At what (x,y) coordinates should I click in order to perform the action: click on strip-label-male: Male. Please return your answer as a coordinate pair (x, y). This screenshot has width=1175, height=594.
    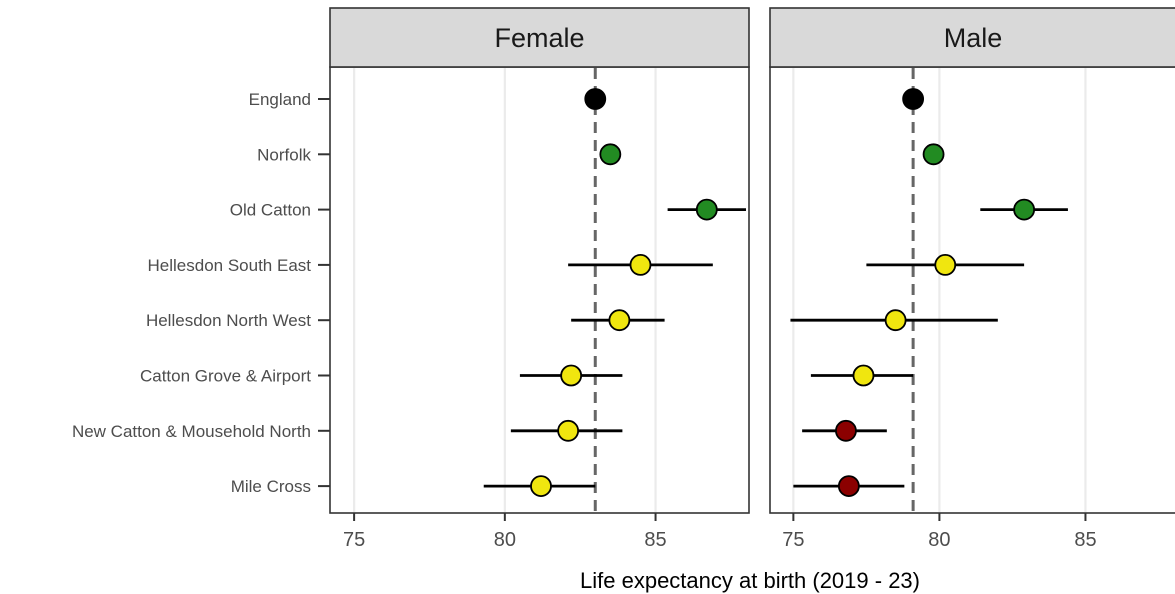
    Looking at the image, I should click on (973, 38).